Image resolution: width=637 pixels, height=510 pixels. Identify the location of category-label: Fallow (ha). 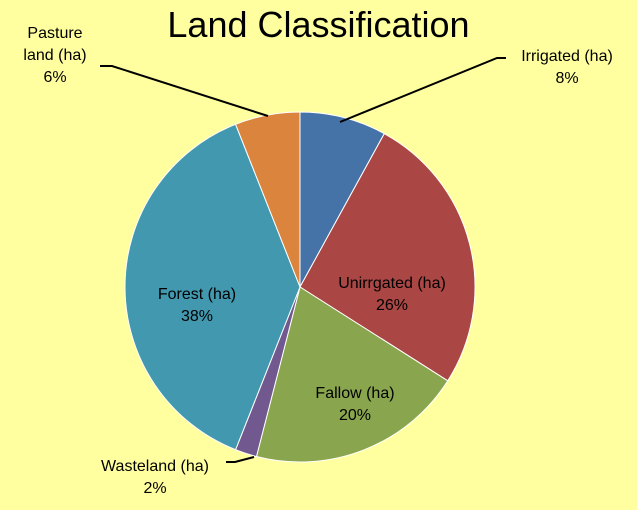
(355, 393).